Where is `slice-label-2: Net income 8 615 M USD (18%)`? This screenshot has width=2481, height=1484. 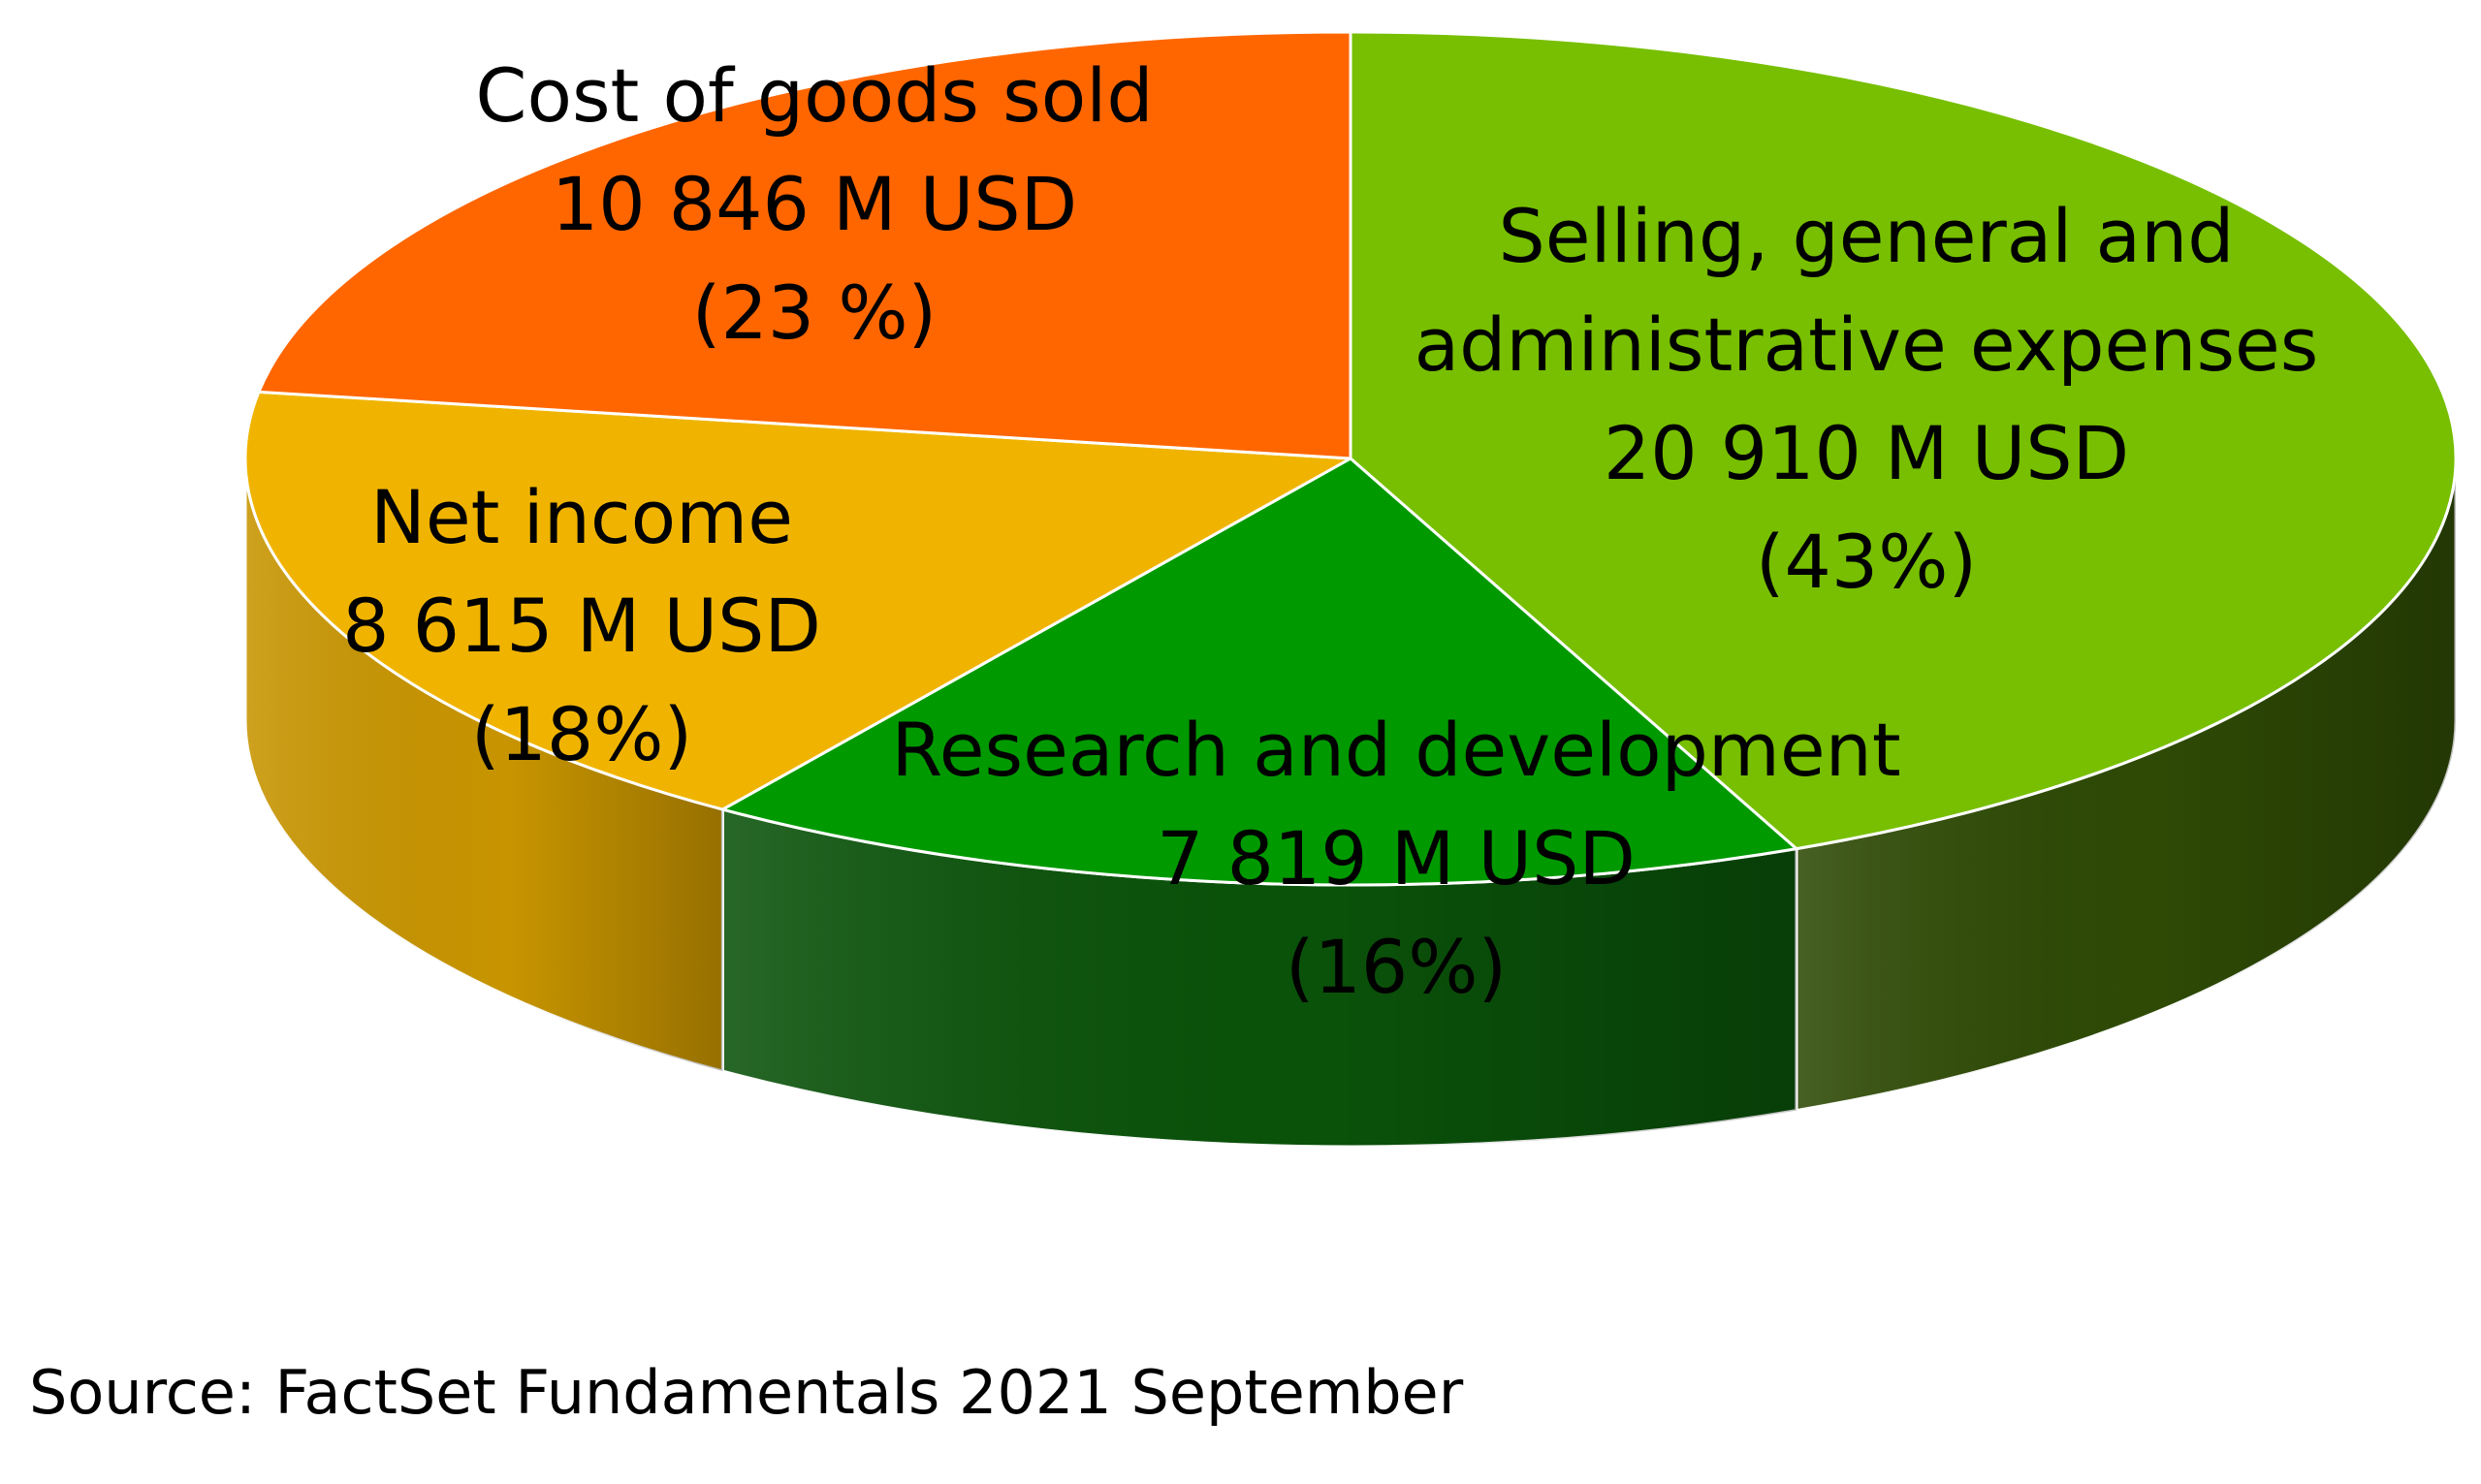 slice-label-2: Net income 8 615 M USD (18%) is located at coordinates (581, 625).